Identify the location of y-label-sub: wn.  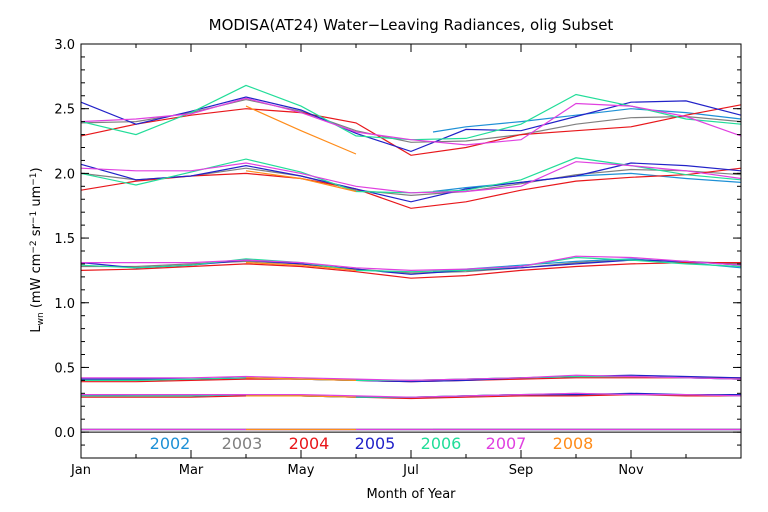
(41, 318).